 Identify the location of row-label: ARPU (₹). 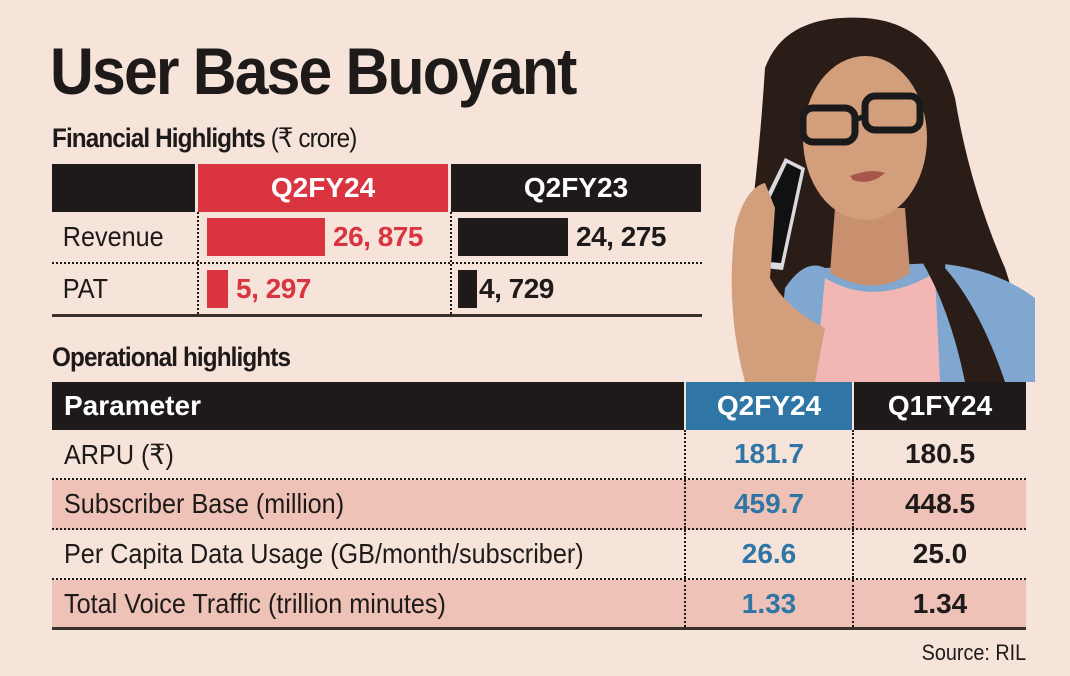
(368, 454).